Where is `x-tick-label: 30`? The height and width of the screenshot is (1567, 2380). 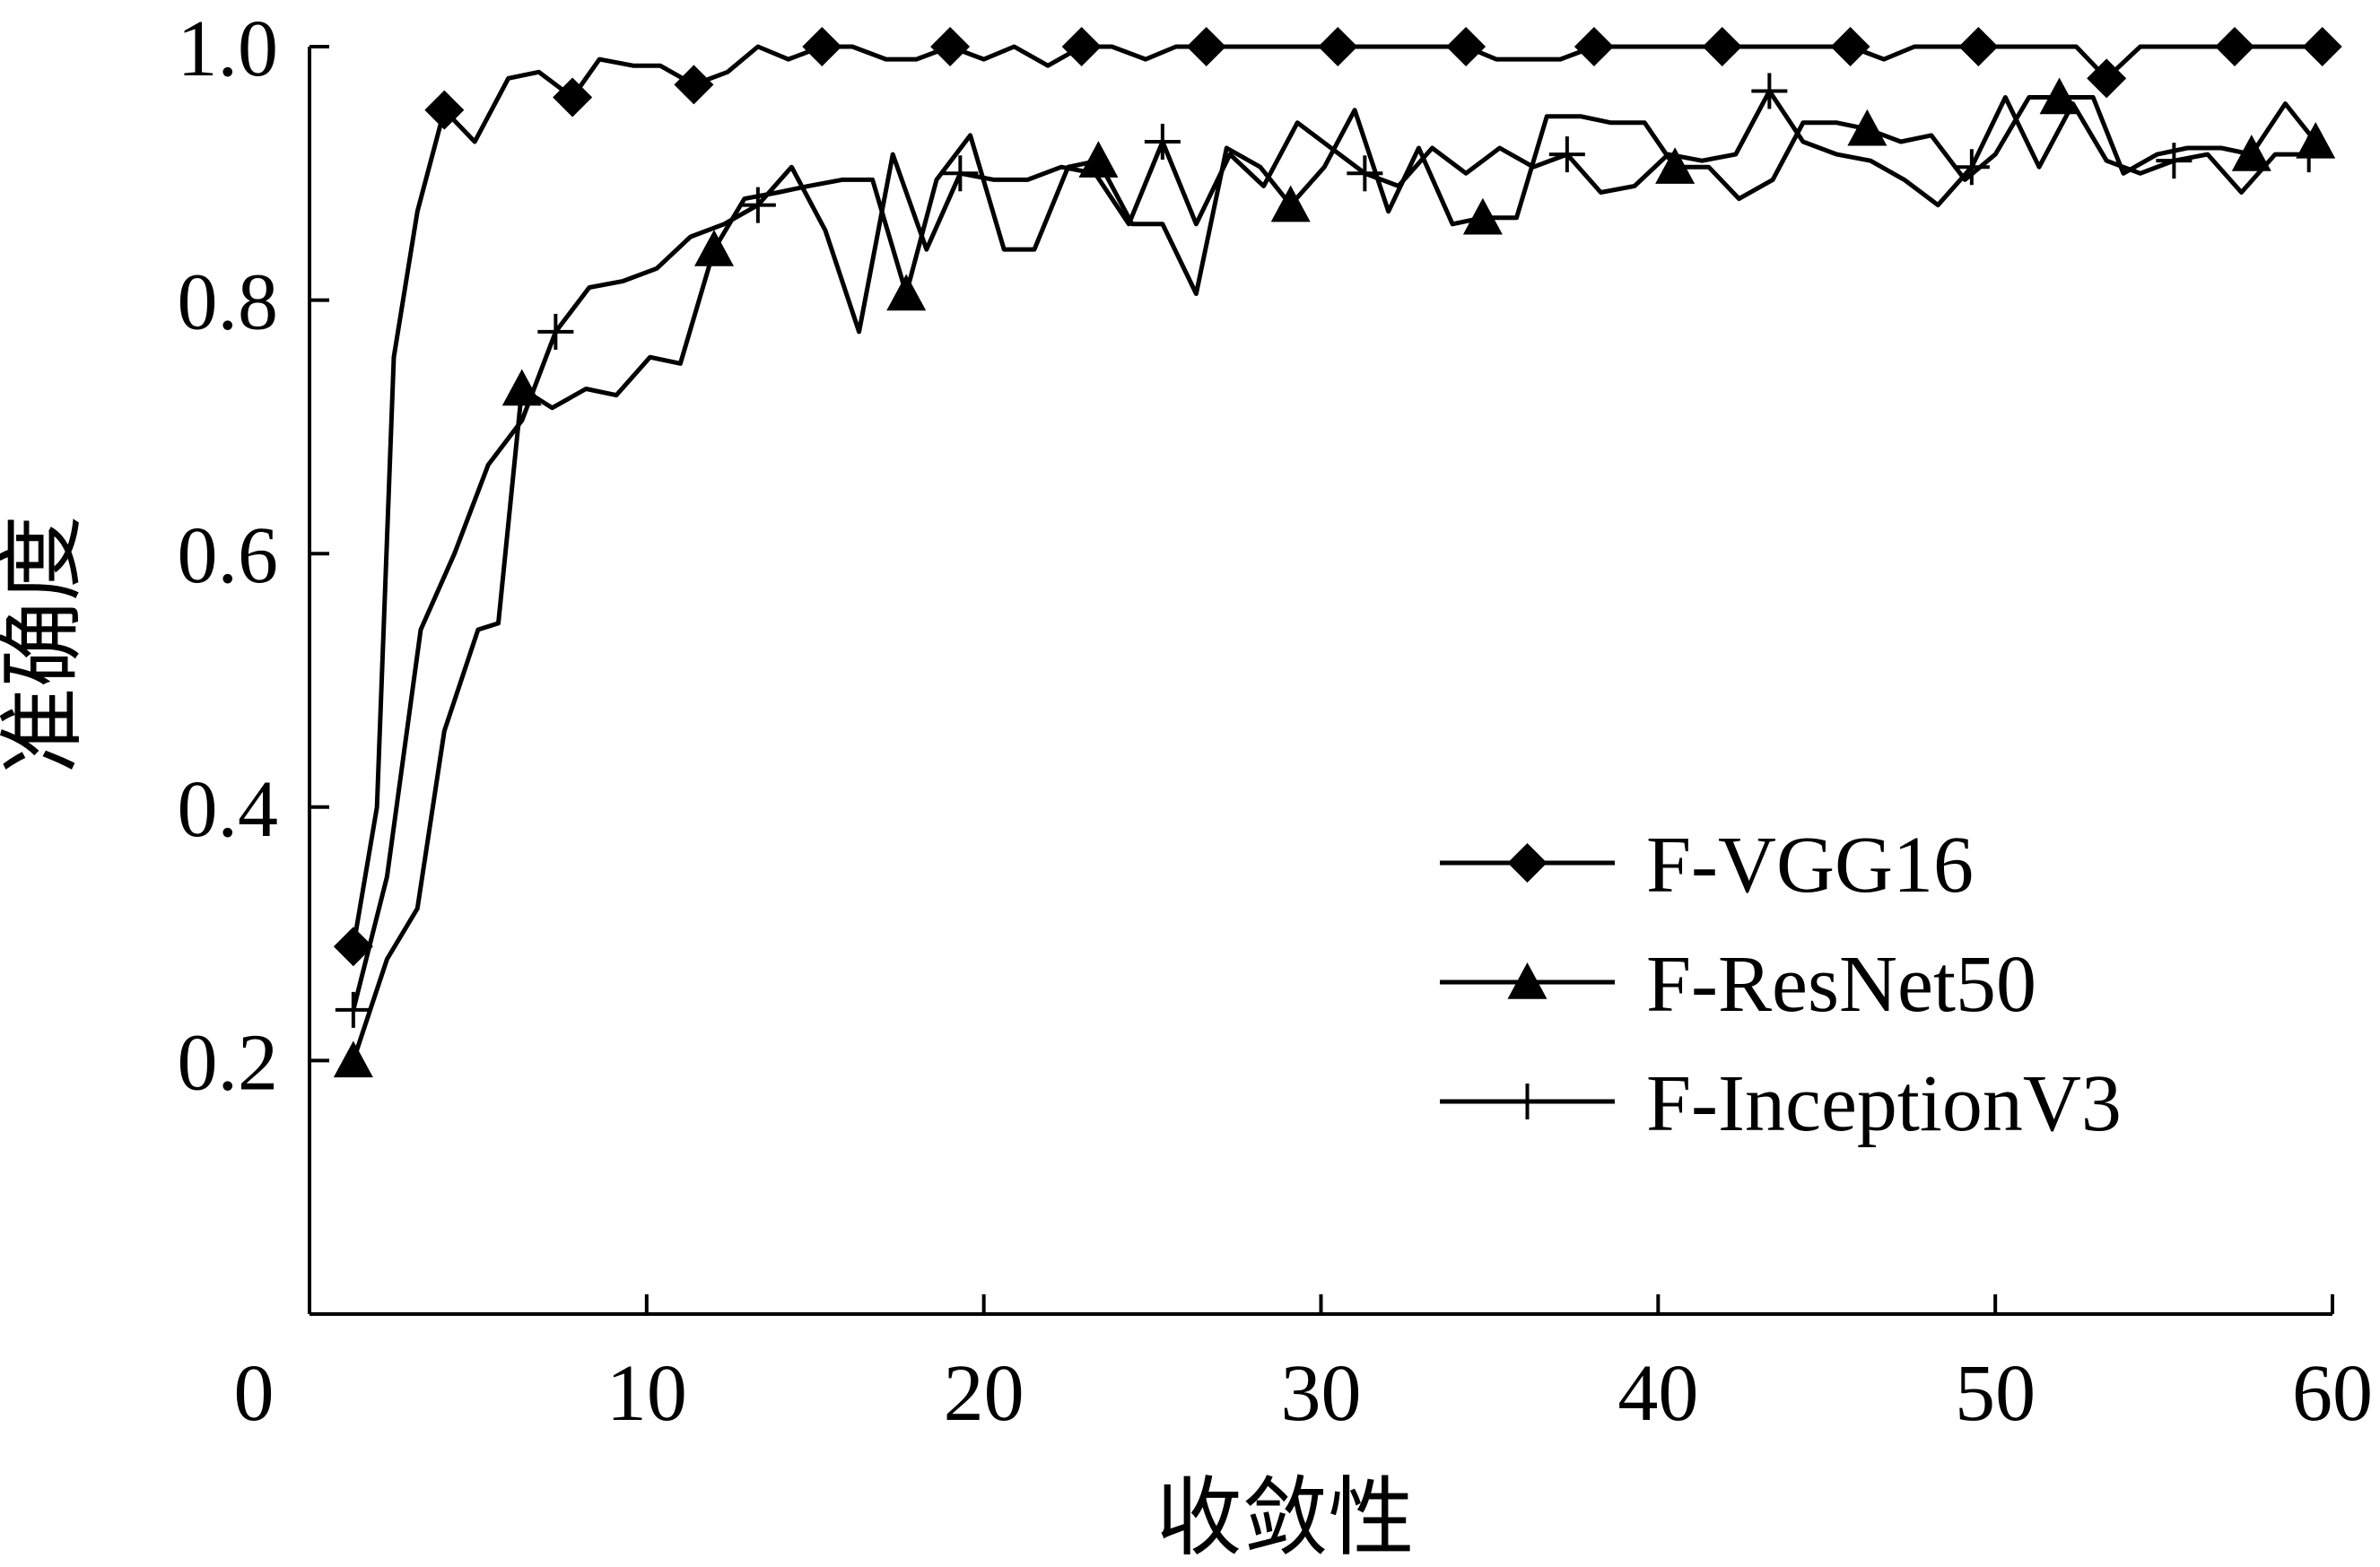
x-tick-label: 30 is located at coordinates (1321, 1393).